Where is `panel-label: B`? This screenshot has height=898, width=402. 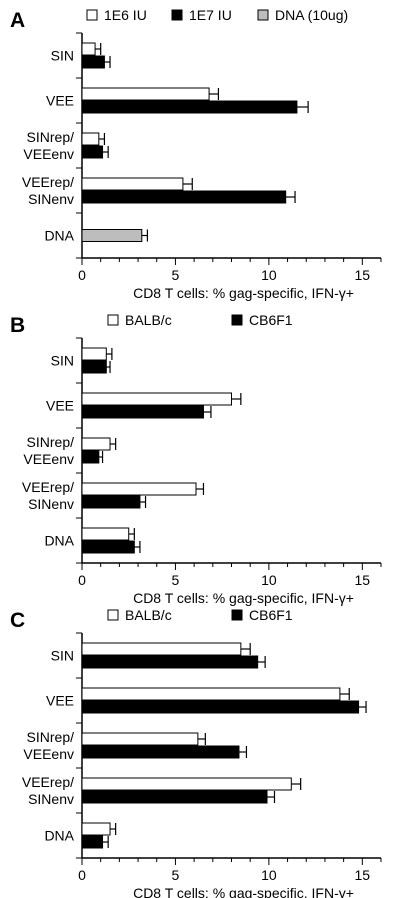
panel-label: B is located at coordinates (17, 325).